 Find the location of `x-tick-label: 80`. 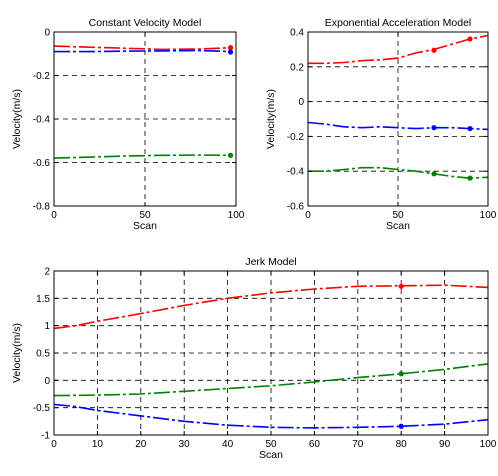

x-tick-label: 80 is located at coordinates (402, 444).